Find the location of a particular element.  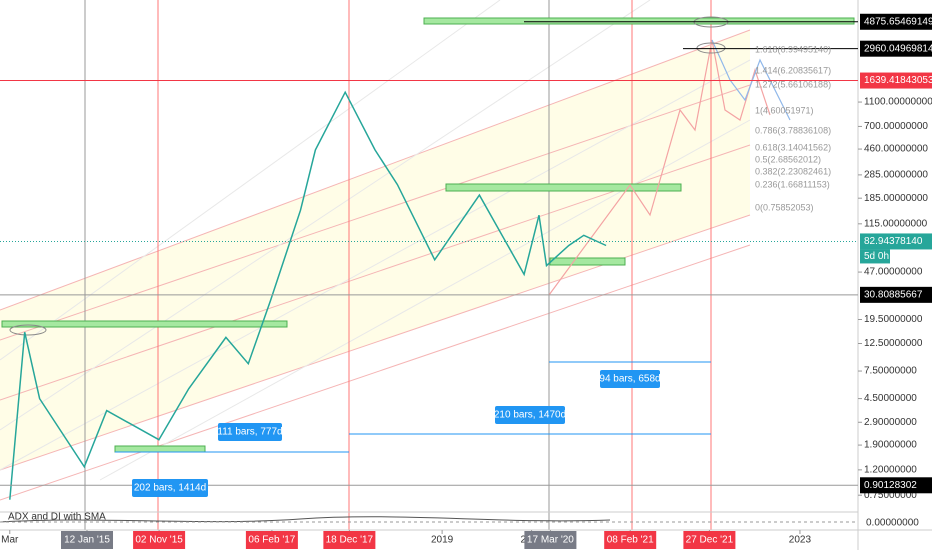

countdown-bg is located at coordinates (875, 256).